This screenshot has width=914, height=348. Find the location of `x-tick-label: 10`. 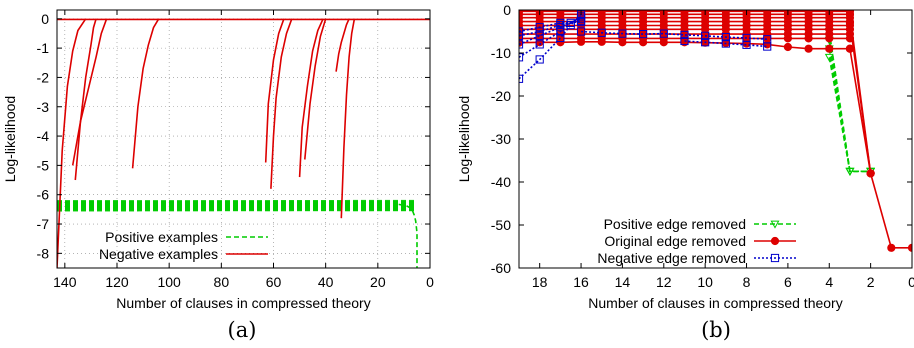

x-tick-label: 10 is located at coordinates (705, 282).